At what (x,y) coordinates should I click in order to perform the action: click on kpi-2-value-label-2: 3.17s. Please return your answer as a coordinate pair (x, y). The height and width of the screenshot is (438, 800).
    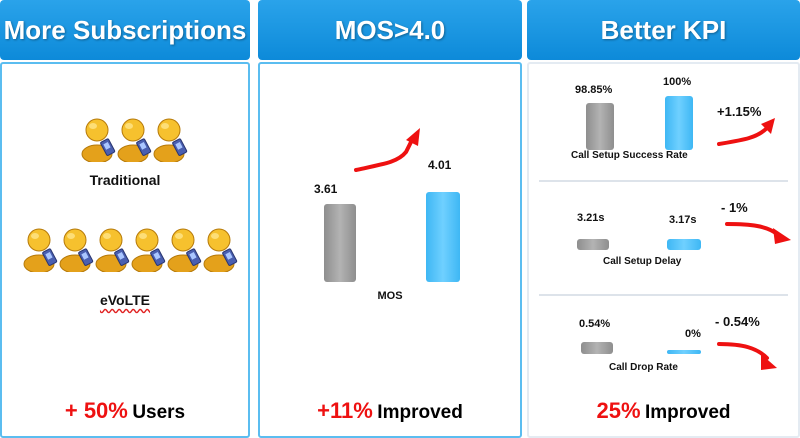
    Looking at the image, I should click on (683, 220).